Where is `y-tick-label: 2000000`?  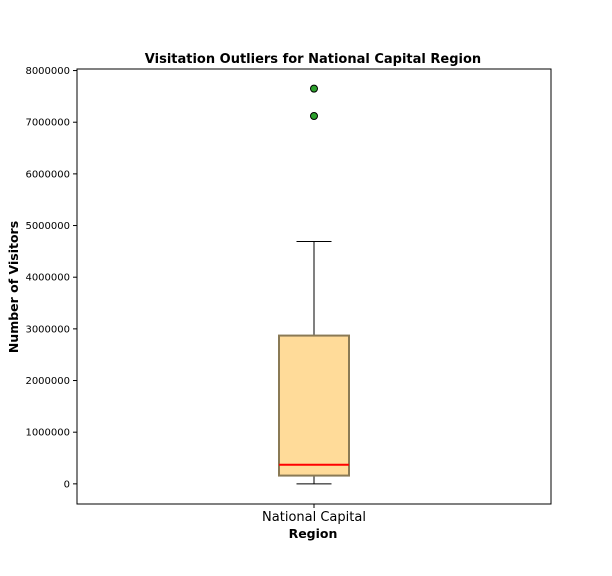 y-tick-label: 2000000 is located at coordinates (47, 381).